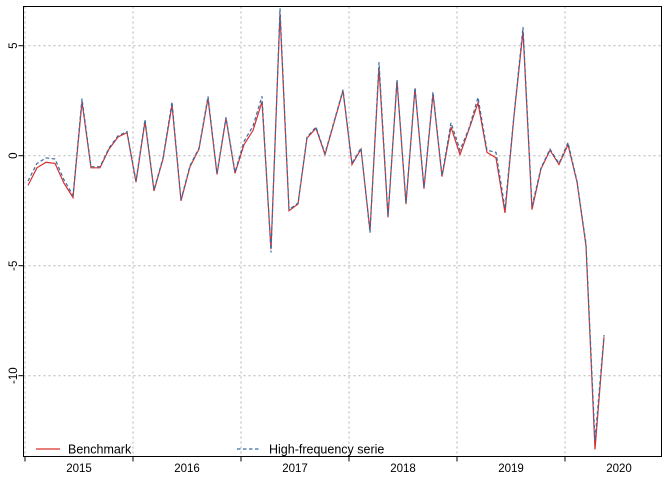  What do you see at coordinates (14, 155) in the screenshot?
I see `y-tick-label: 0` at bounding box center [14, 155].